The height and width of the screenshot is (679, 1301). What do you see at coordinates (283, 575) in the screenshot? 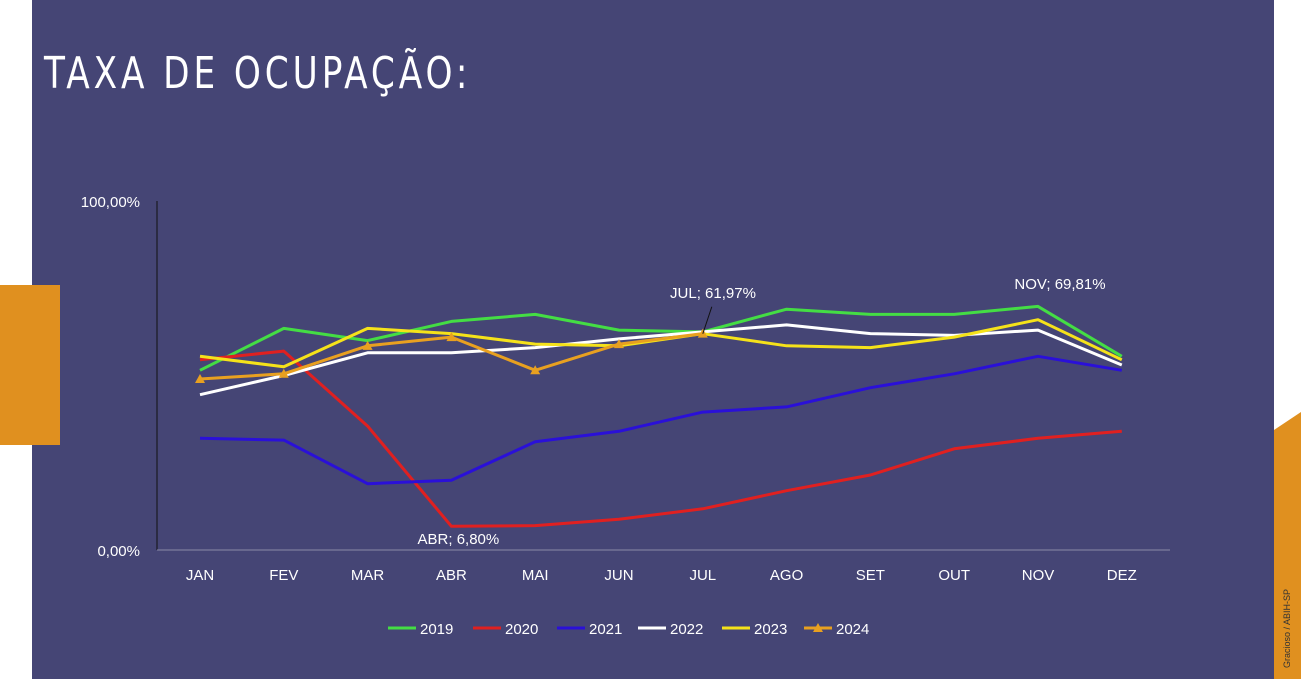
I see `x-tick-label-fev: FEV` at bounding box center [283, 575].